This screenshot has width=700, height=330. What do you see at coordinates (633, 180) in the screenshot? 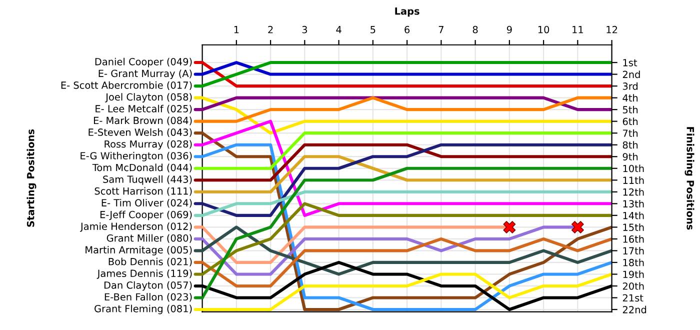
I see `y-tick-label: 11th` at bounding box center [633, 180].